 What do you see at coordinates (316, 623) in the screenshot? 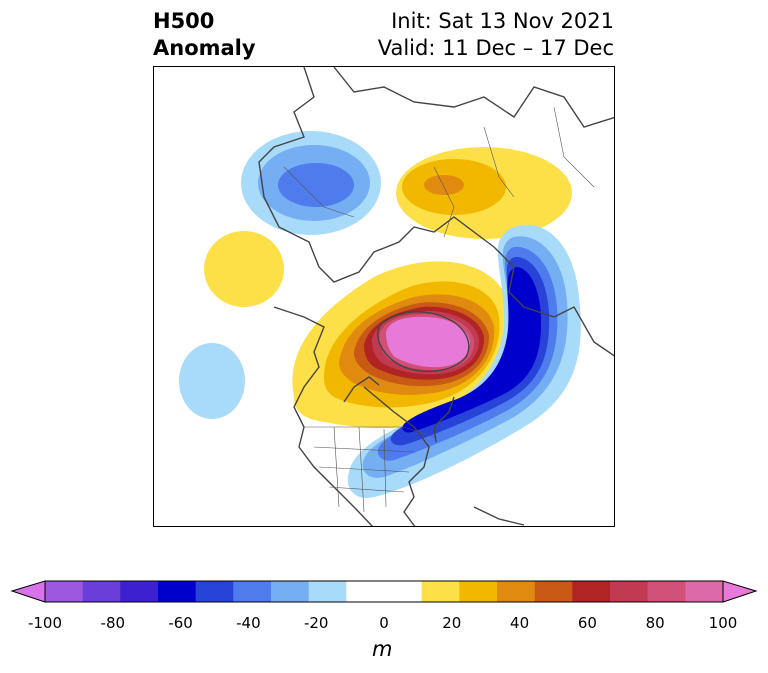
I see `colorbar-tick-label: -20` at bounding box center [316, 623].